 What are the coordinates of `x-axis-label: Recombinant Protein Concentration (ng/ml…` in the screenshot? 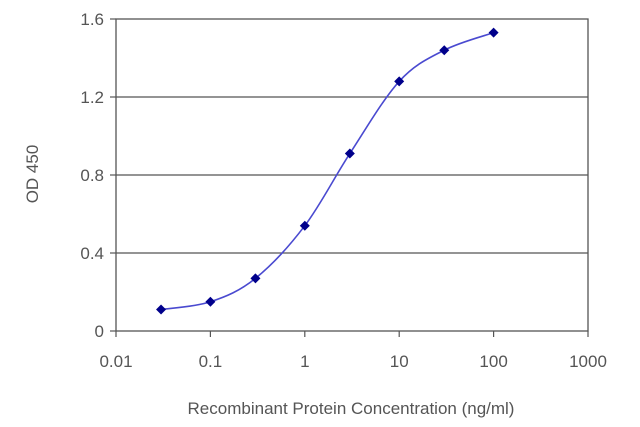 It's located at (351, 408).